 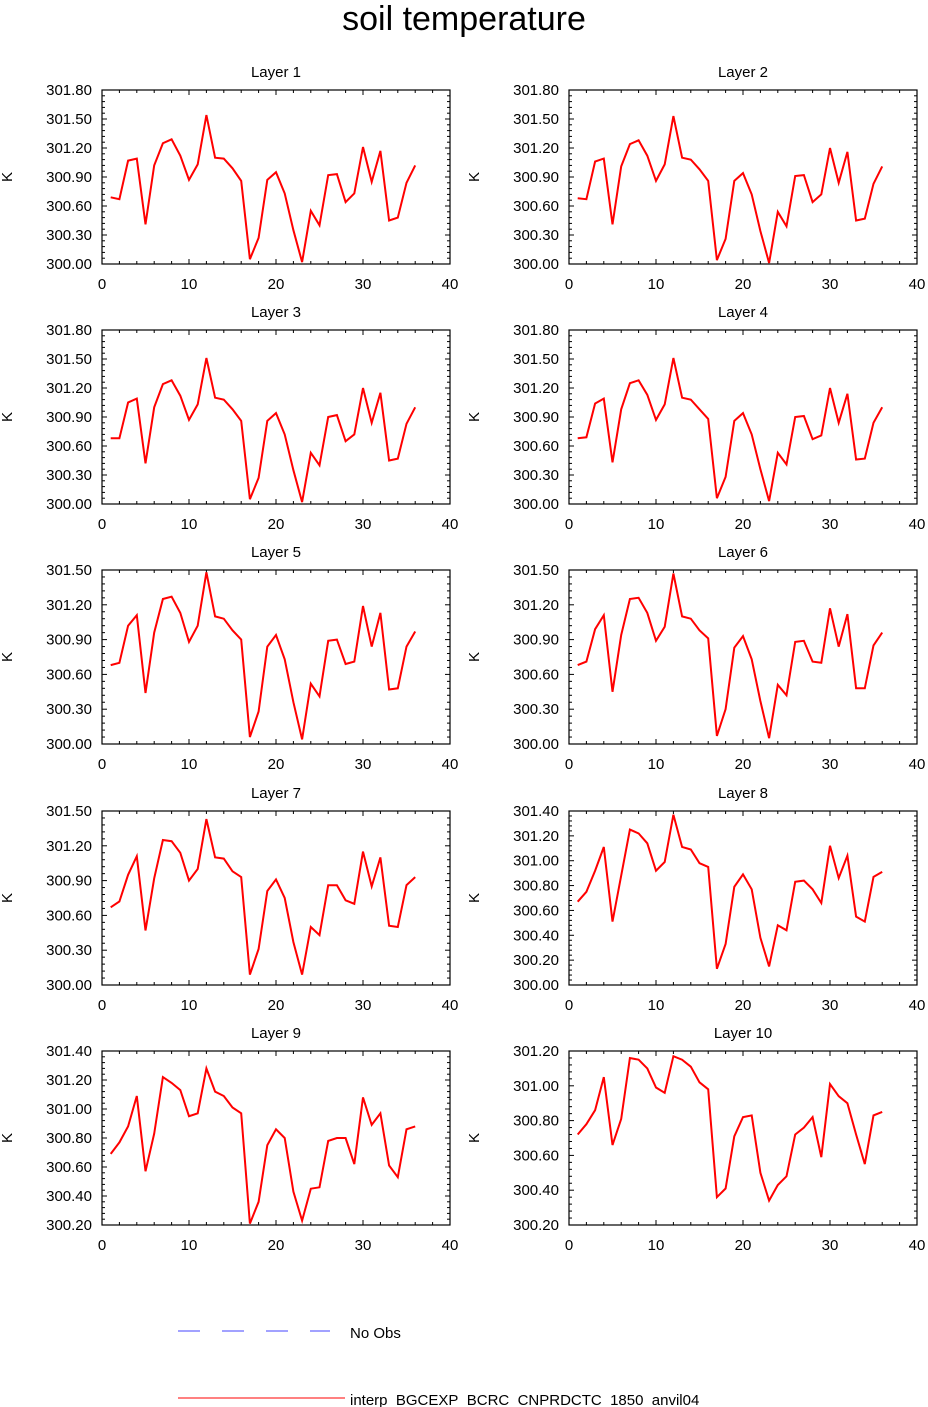 I want to click on legend-no-obs-label: No Obs, so click(x=375, y=1333).